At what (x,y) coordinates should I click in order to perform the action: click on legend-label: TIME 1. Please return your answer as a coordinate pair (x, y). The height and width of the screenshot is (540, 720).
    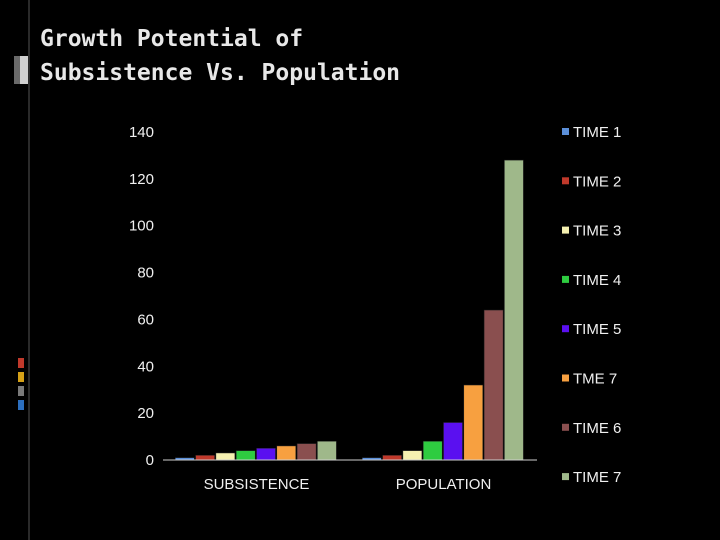
    Looking at the image, I should click on (597, 132).